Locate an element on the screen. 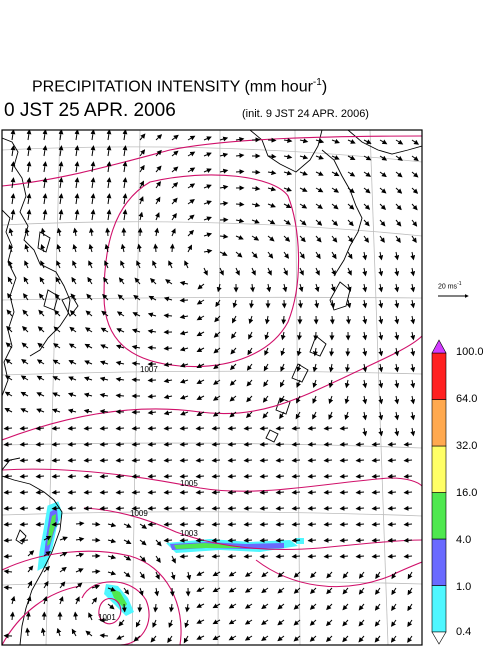 The width and height of the screenshot is (500, 650). isobar-label: 1003 is located at coordinates (189, 533).